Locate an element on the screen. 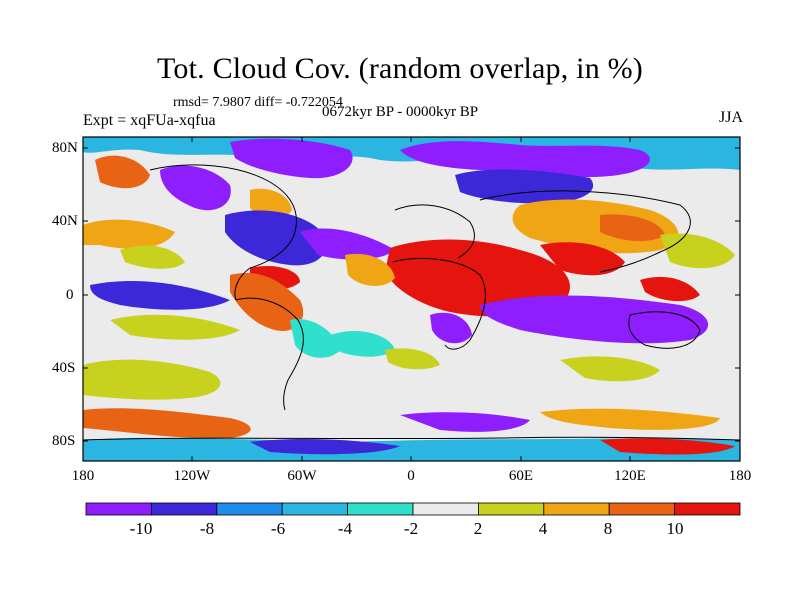  colorbar-label: -8 is located at coordinates (207, 528).